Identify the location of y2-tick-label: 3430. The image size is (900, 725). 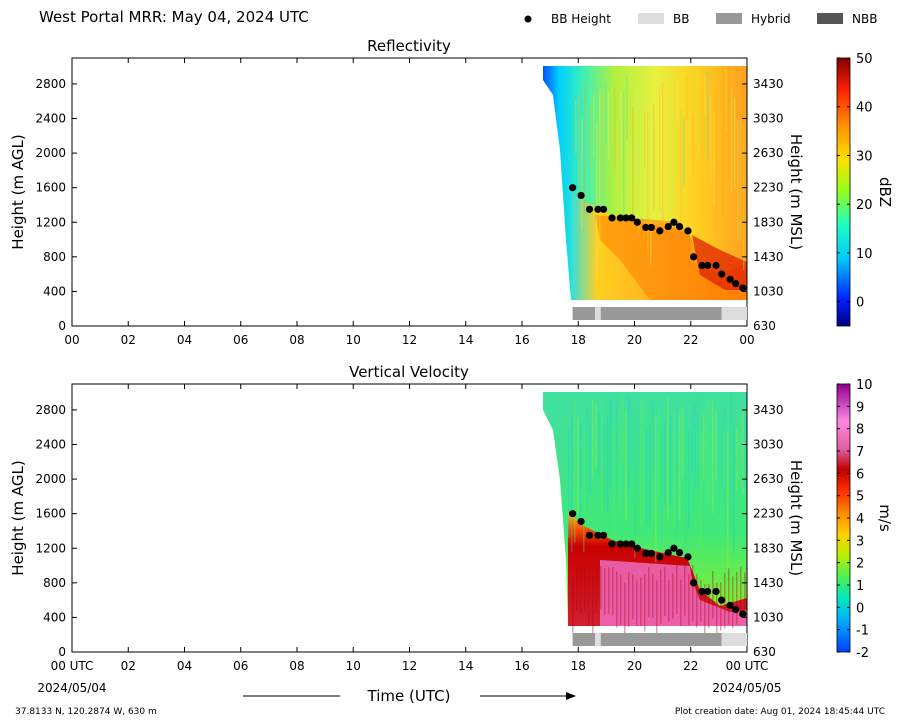
(768, 84).